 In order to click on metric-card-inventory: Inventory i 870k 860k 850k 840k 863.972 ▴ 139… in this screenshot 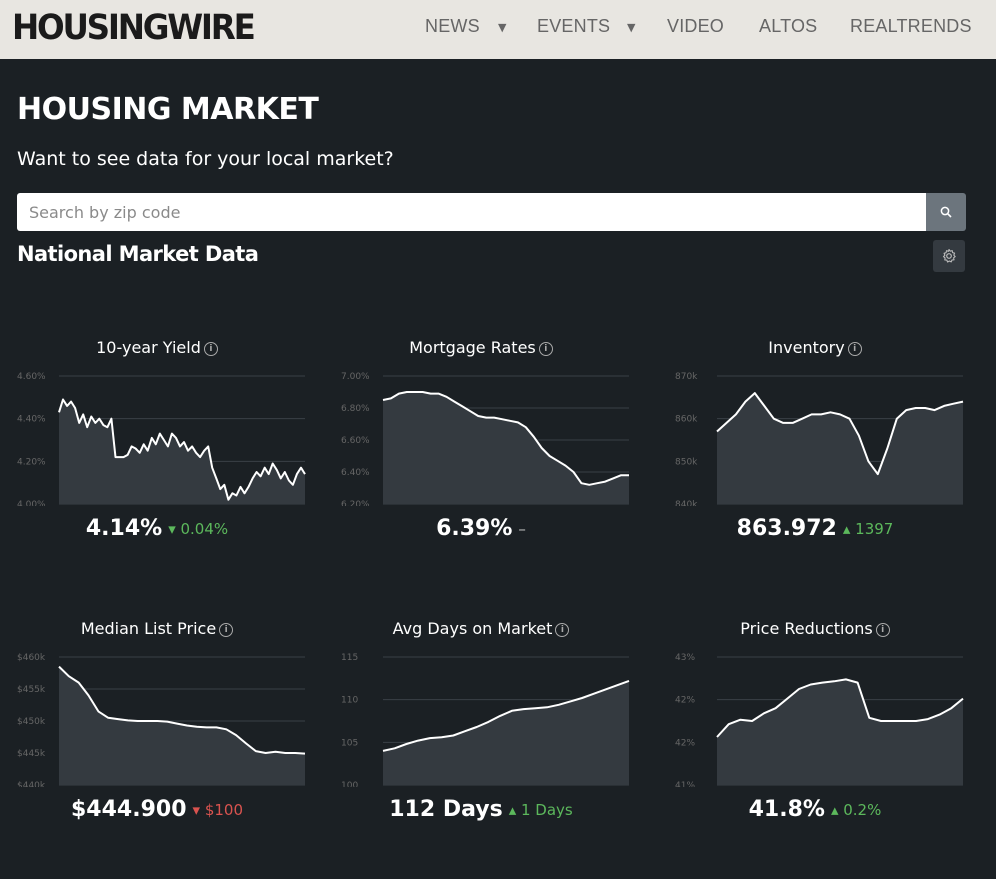, I will do `click(815, 468)`.